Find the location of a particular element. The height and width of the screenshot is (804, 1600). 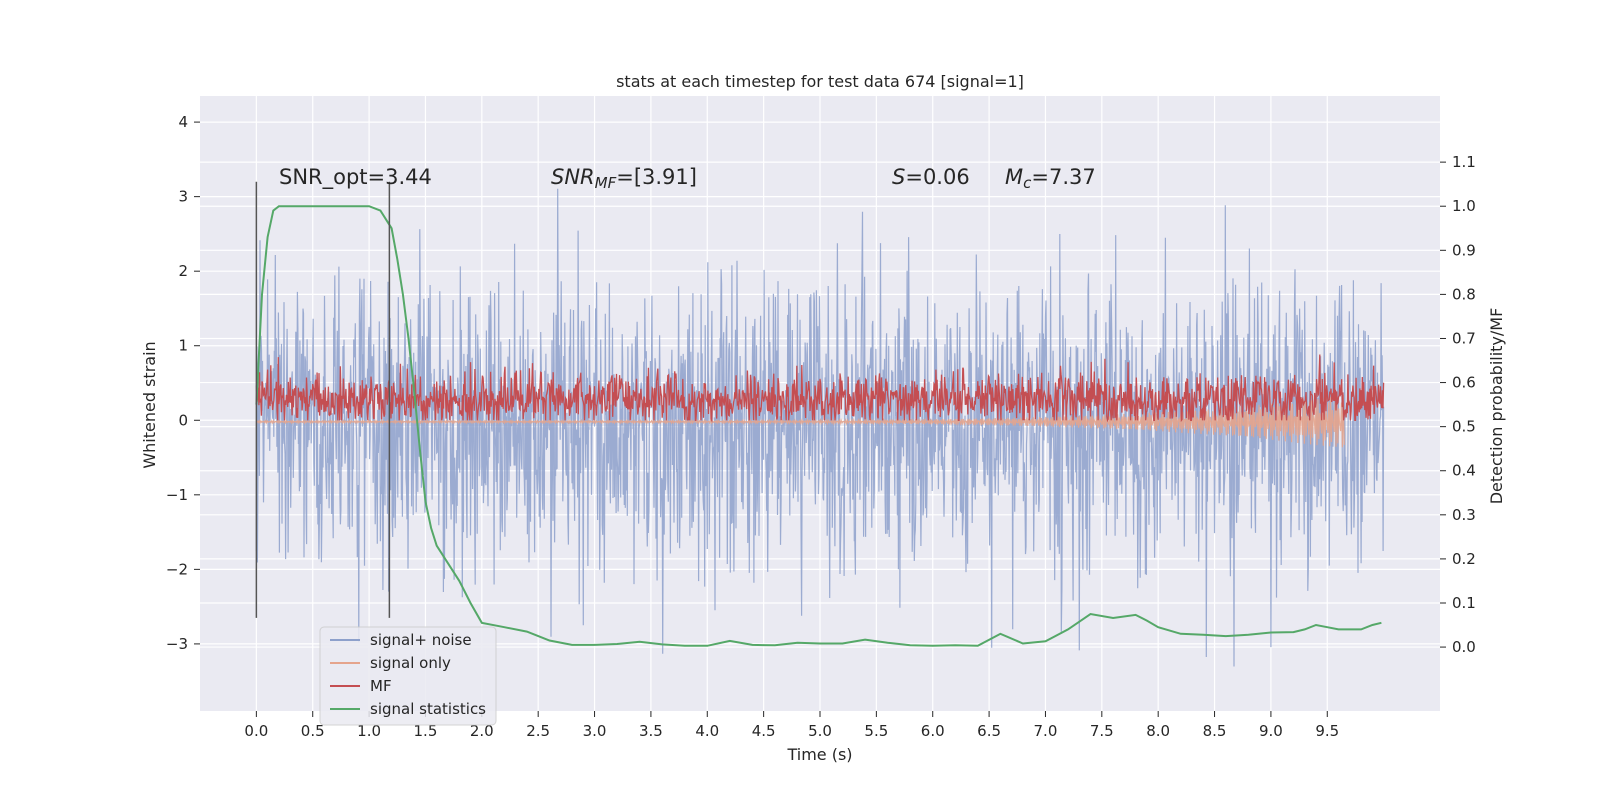

y2-tick-label: 0.7 is located at coordinates (1464, 338).